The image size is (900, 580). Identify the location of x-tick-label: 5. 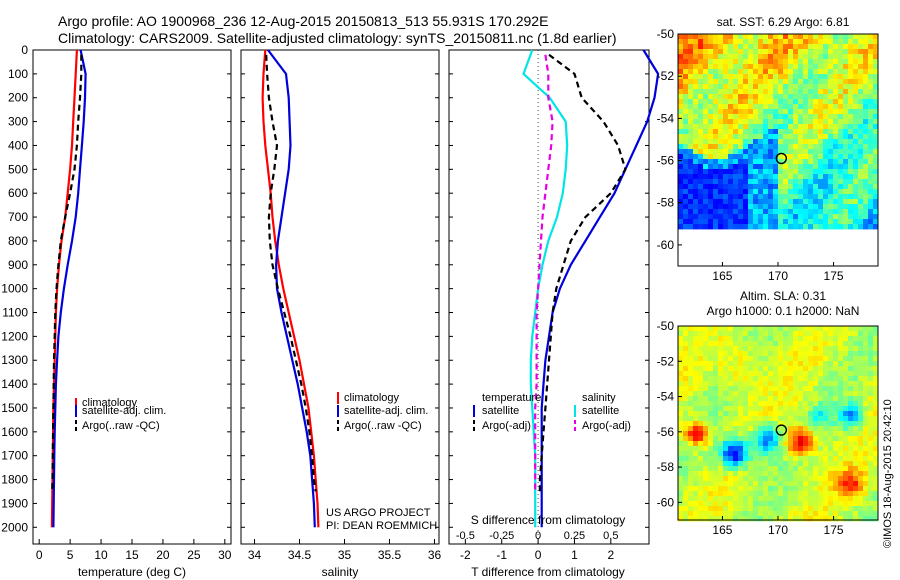
(70, 555).